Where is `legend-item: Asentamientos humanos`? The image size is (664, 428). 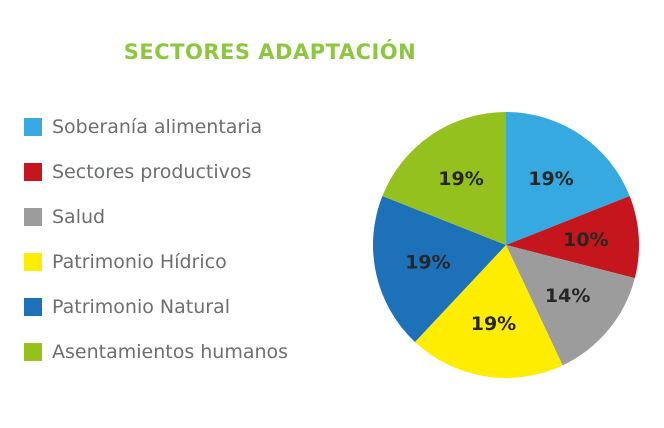
legend-item: Asentamientos humanos is located at coordinates (156, 352).